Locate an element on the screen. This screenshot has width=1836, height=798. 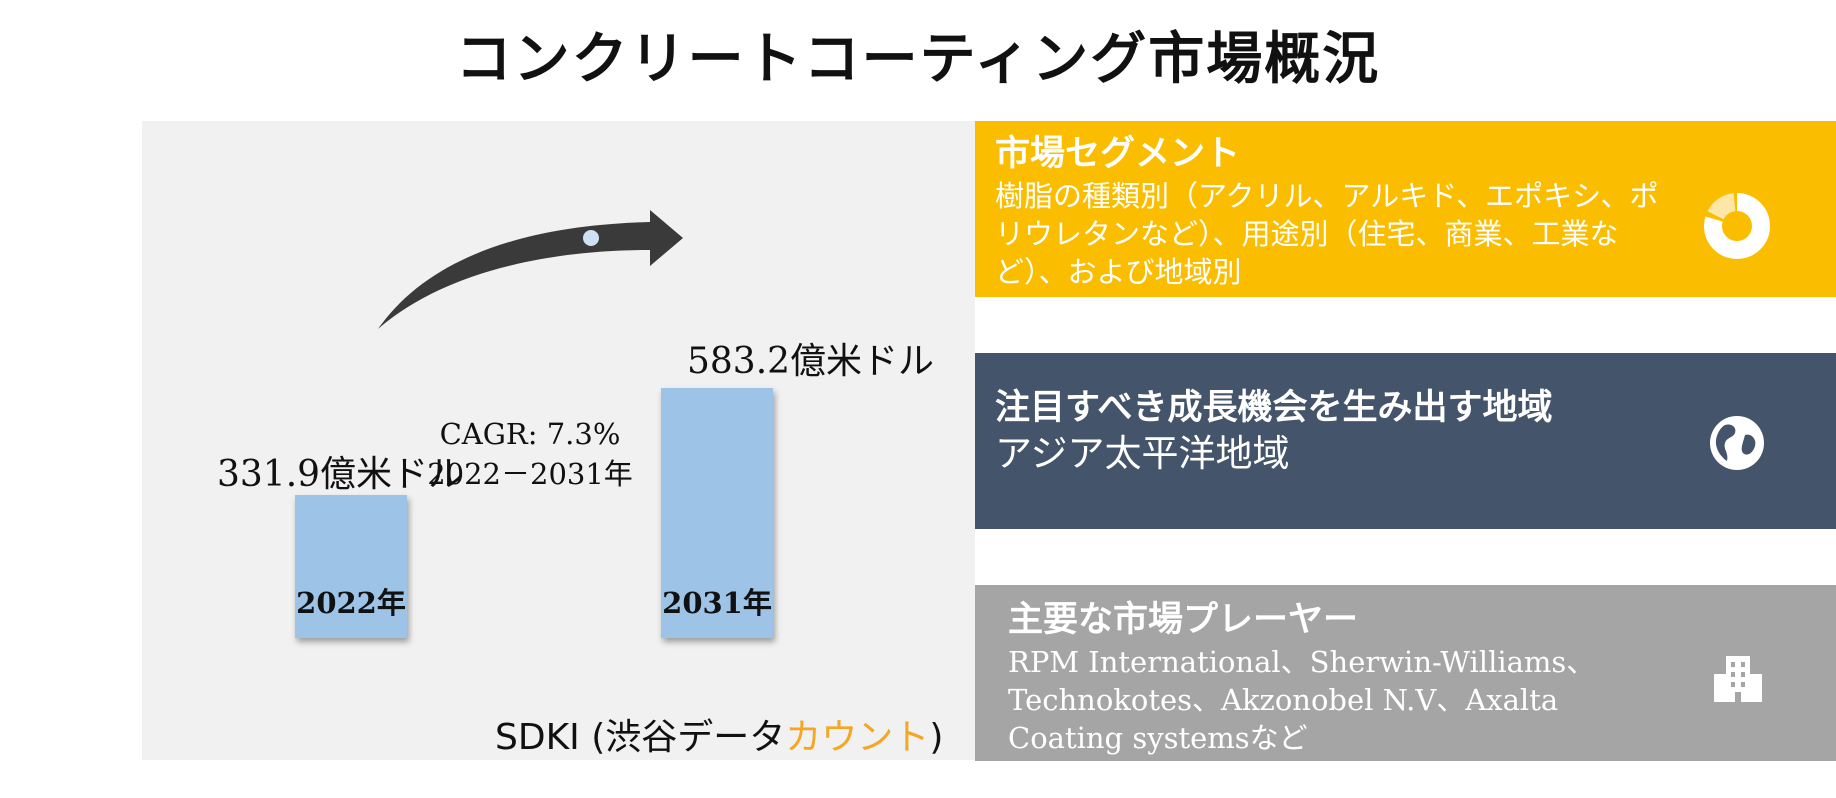
growth-region-title: 注目すべき成長機会を生み出す地域 is located at coordinates (1274, 407).